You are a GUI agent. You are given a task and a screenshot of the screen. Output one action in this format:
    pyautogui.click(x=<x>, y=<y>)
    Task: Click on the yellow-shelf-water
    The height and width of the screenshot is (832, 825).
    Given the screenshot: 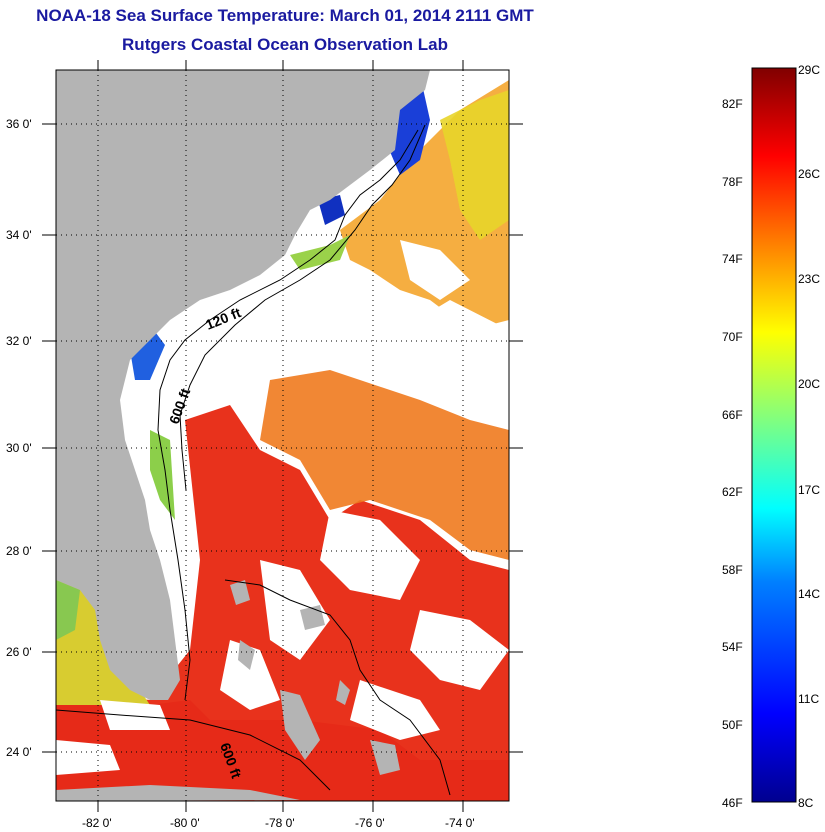 What is the action you would take?
    pyautogui.click(x=474, y=165)
    